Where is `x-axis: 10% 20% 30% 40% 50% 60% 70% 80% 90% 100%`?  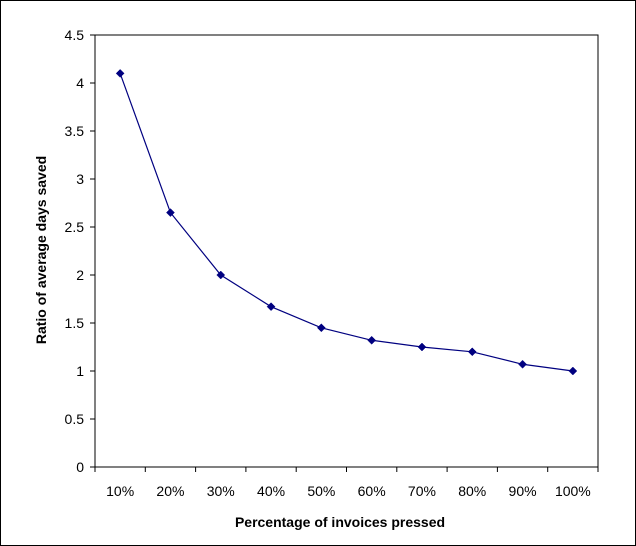
x-axis: 10% 20% 30% 40% 50% 60% 70% 80% 90% 100% is located at coordinates (346, 483).